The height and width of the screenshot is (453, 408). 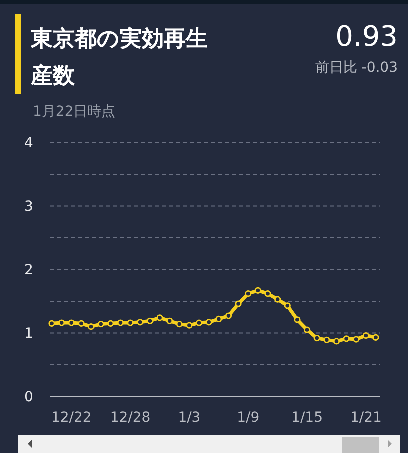 What do you see at coordinates (29, 270) in the screenshot?
I see `y-tick-label: 2` at bounding box center [29, 270].